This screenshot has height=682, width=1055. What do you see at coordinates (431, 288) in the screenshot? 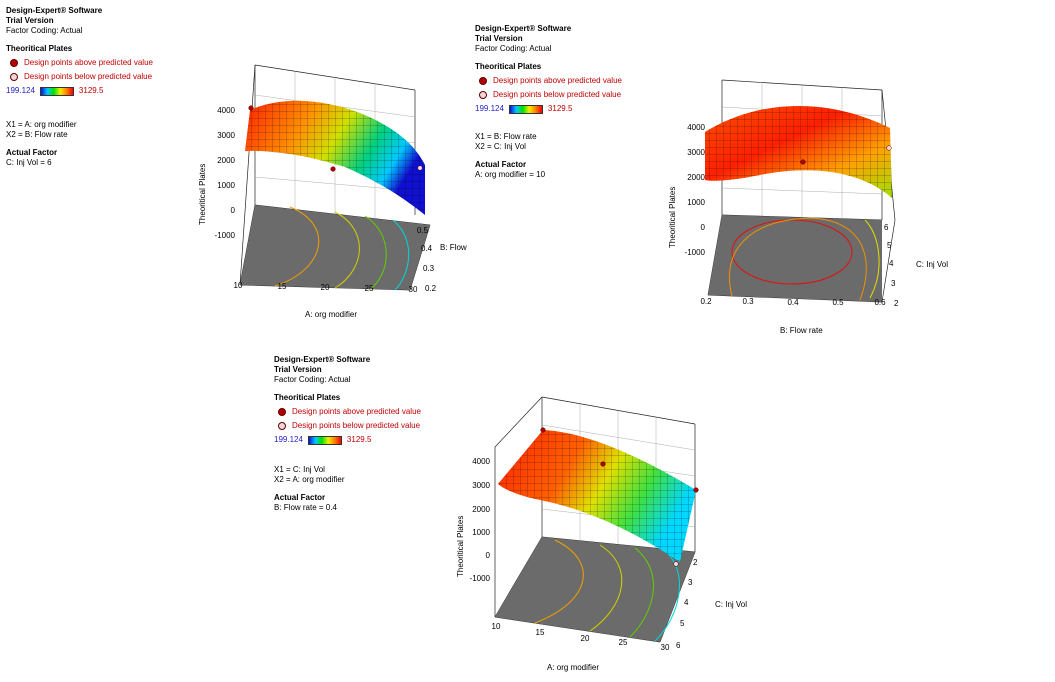
I see `y-tick: 0.2` at bounding box center [431, 288].